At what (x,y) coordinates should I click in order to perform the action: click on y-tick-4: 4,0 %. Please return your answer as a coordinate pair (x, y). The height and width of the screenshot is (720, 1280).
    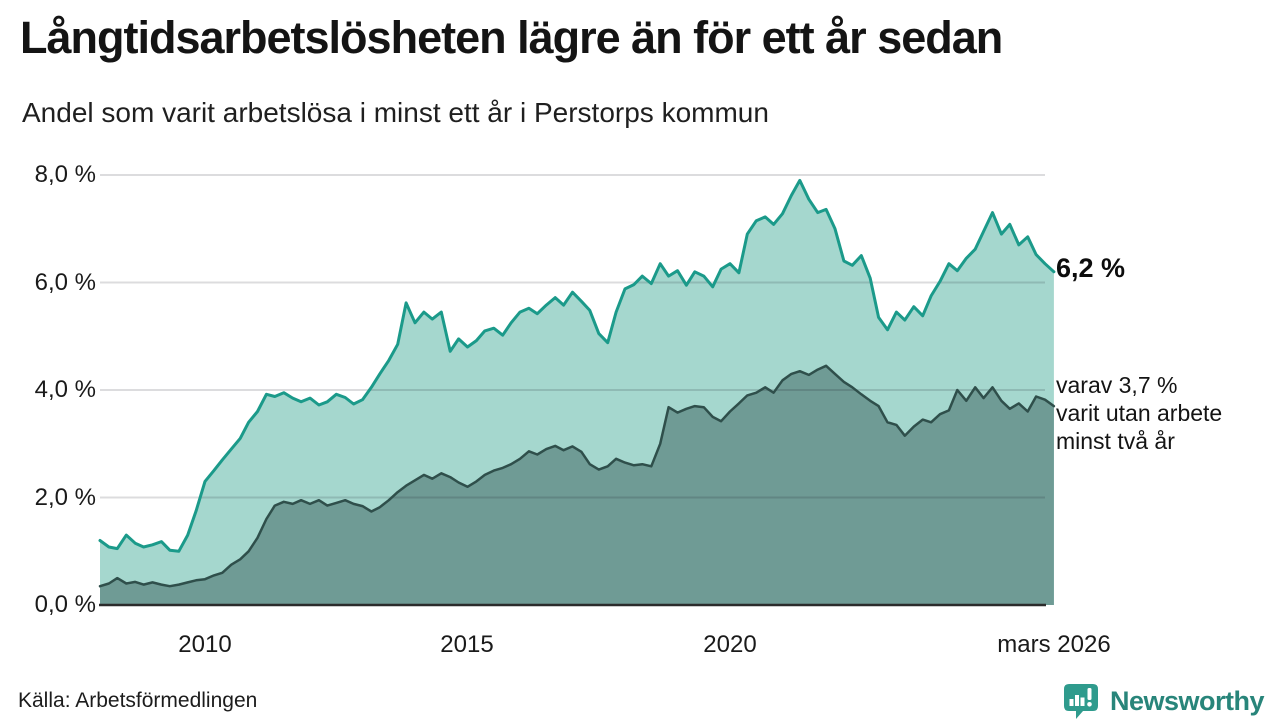
    Looking at the image, I should click on (65, 389).